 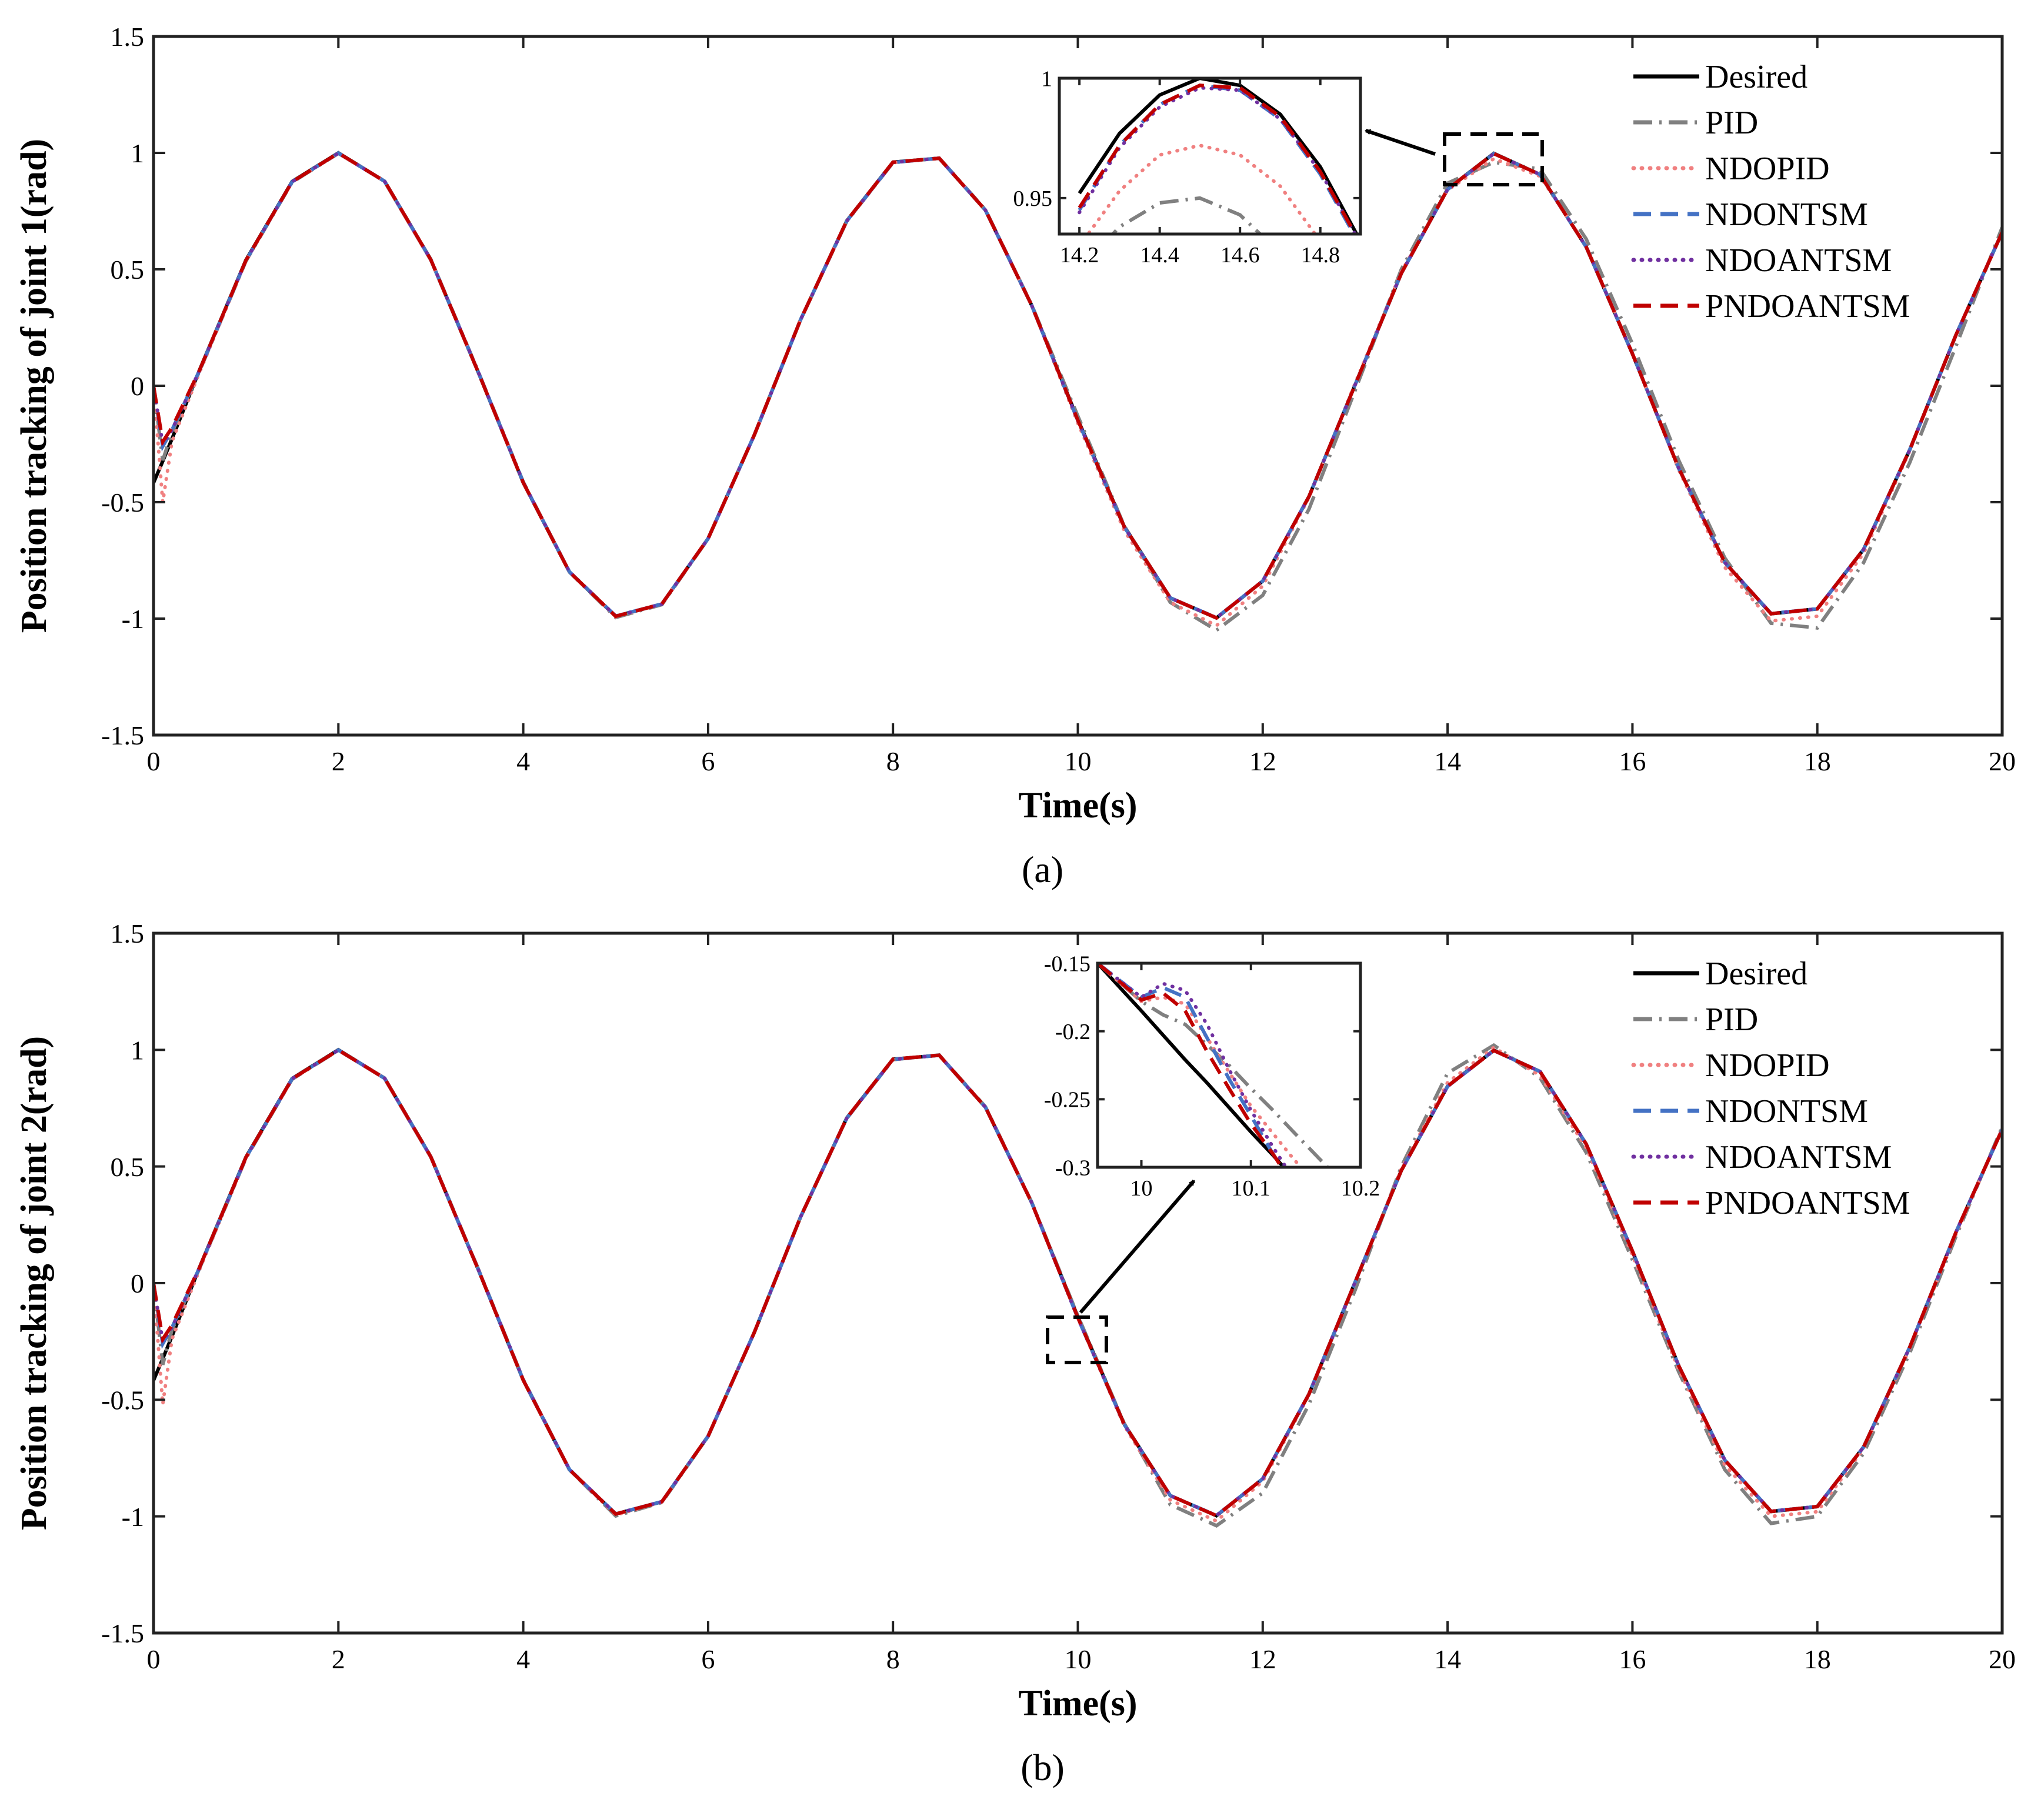 What do you see at coordinates (1033, 198) in the screenshot?
I see `y-tick-label: 0.95` at bounding box center [1033, 198].